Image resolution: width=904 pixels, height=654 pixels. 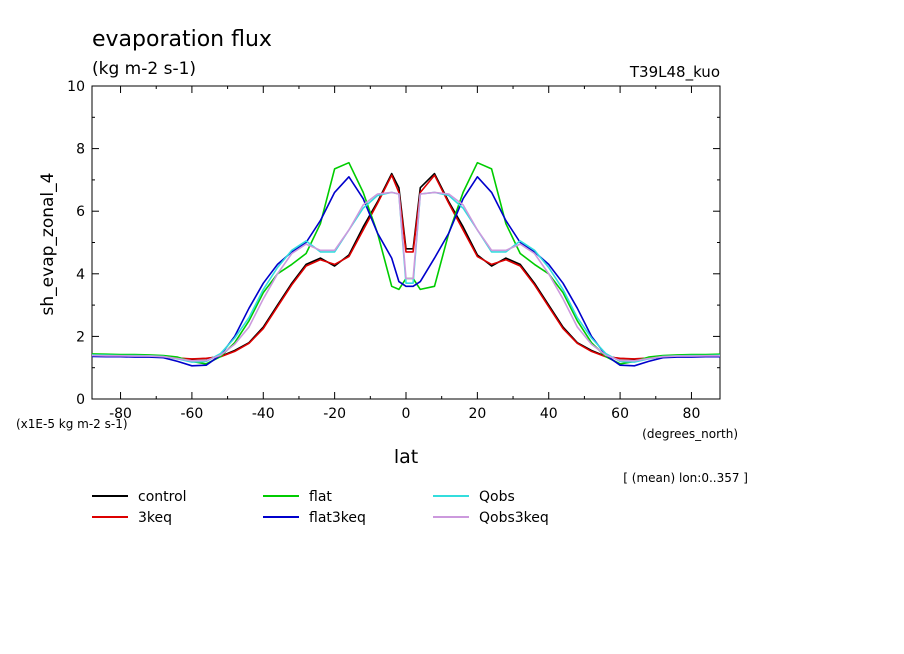 I want to click on x-tick-label: -20, so click(x=334, y=414).